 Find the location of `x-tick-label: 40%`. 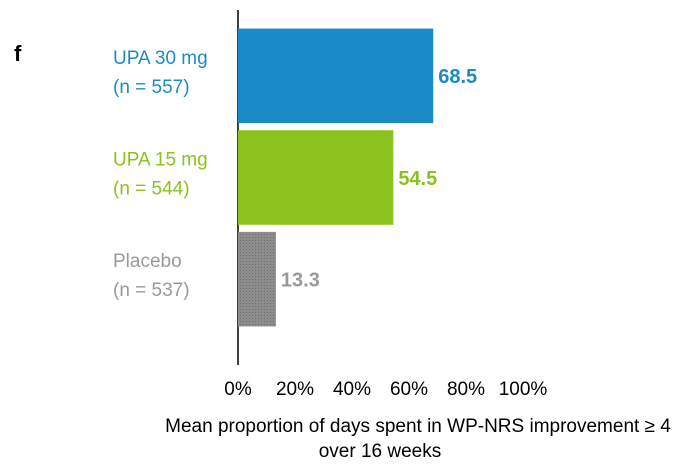

x-tick-label: 40% is located at coordinates (352, 389).